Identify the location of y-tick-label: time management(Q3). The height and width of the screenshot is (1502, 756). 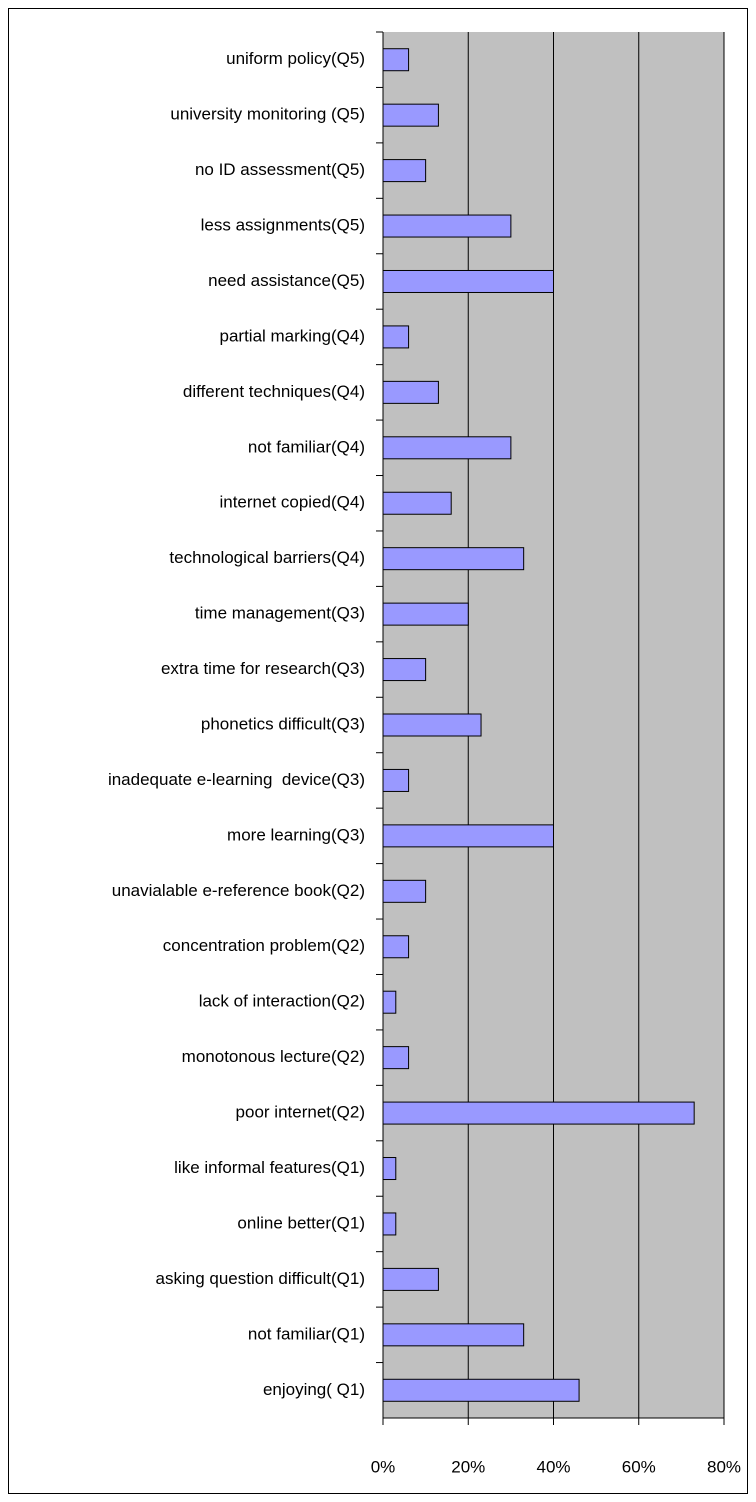
(280, 613).